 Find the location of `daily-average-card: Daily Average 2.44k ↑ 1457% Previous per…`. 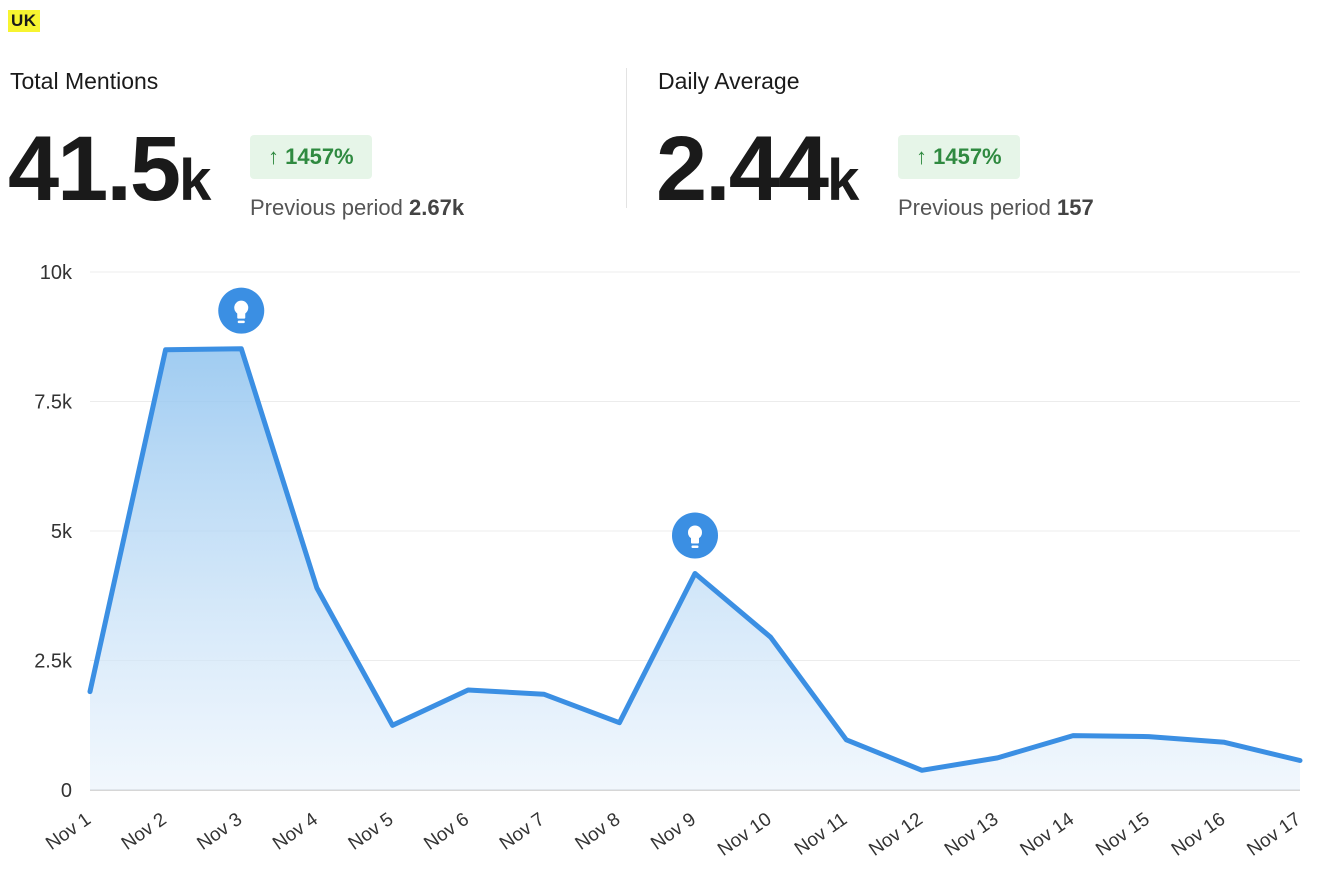

daily-average-card: Daily Average 2.44k ↑ 1457% Previous per… is located at coordinates (875, 144).